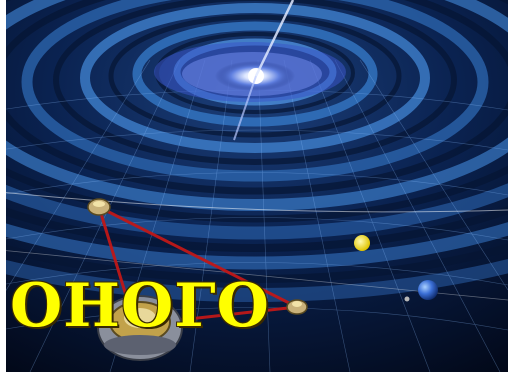  What do you see at coordinates (297, 307) in the screenshot?
I see `spacecraft-right` at bounding box center [297, 307].